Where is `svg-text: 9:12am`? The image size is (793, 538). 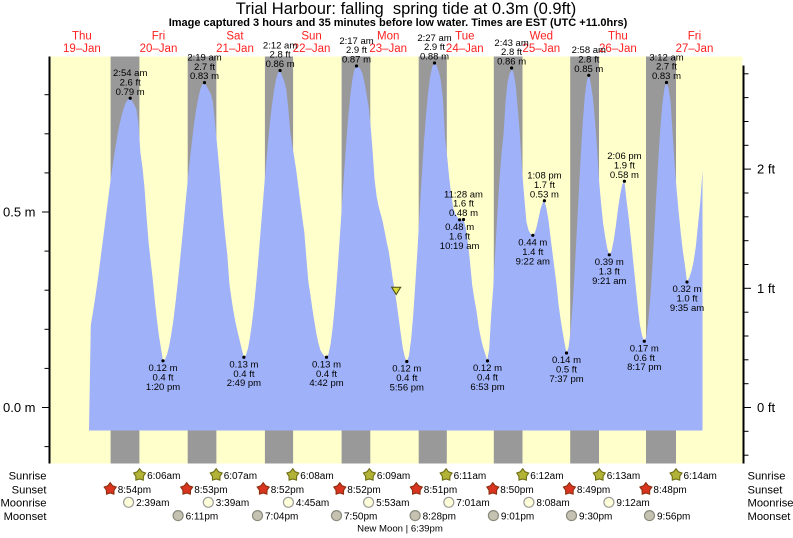 svg-text: 9:12am is located at coordinates (632, 503).